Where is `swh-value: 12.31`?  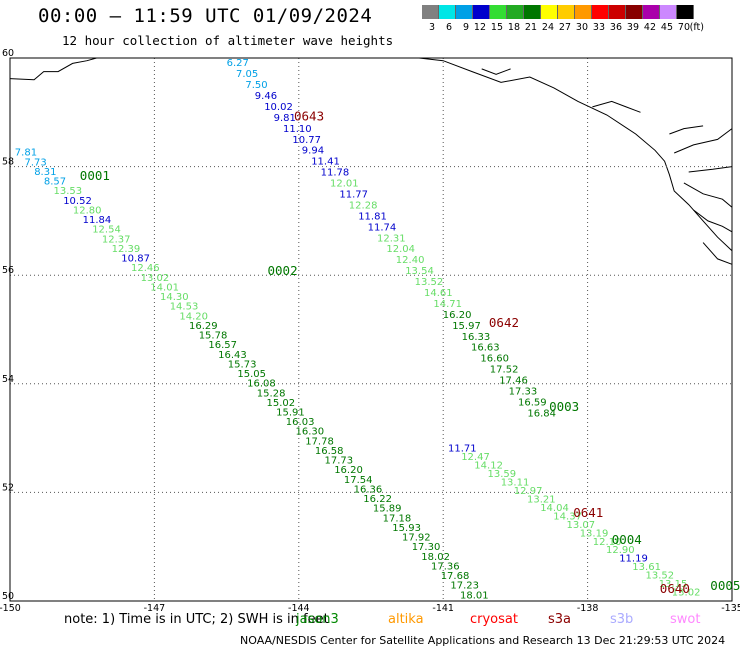 swh-value: 12.31 is located at coordinates (391, 238).